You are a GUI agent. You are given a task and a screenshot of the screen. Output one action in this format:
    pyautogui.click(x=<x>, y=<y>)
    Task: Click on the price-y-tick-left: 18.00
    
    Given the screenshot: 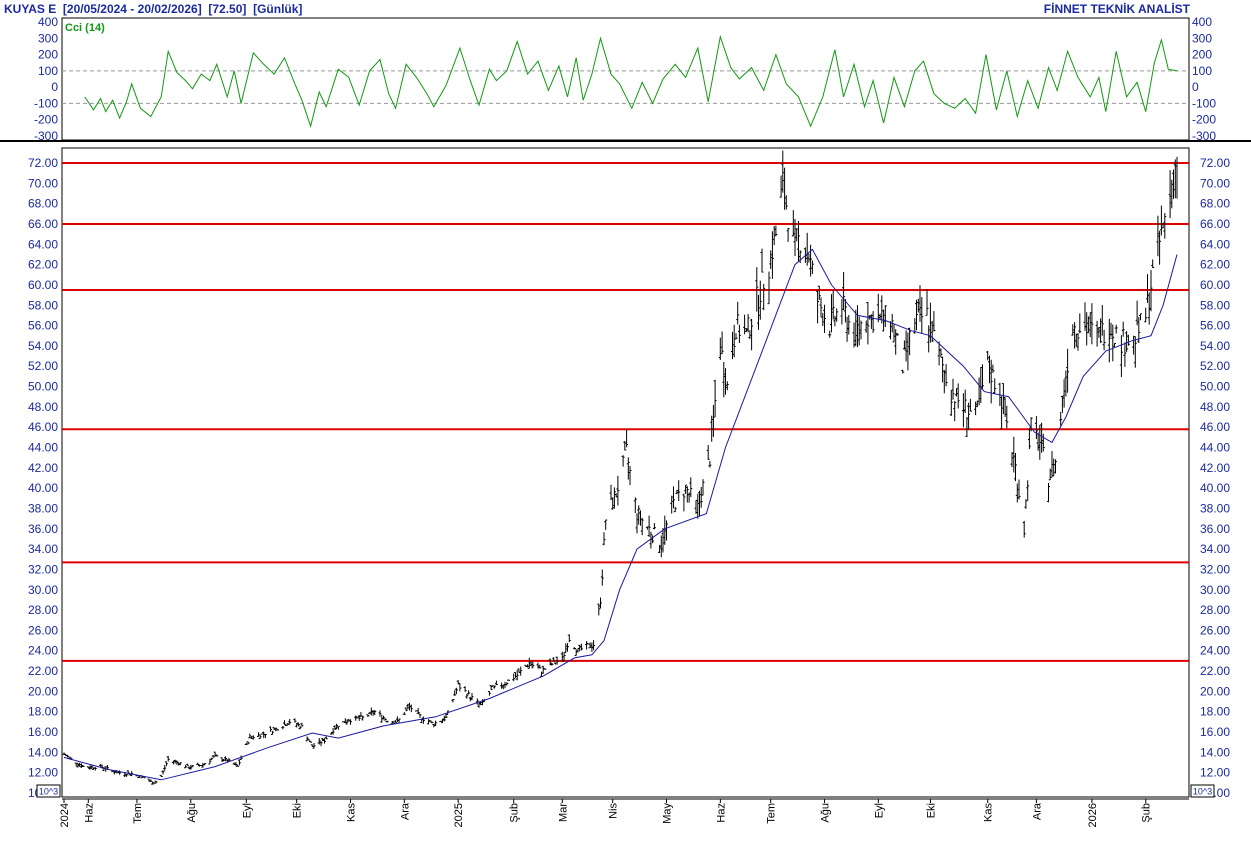 What is the action you would take?
    pyautogui.click(x=43, y=712)
    